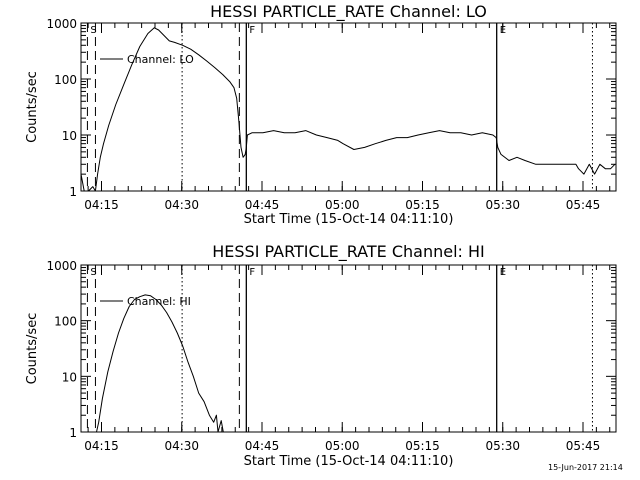 The width and height of the screenshot is (640, 480). What do you see at coordinates (160, 363) in the screenshot?
I see `series-line-hi` at bounding box center [160, 363].